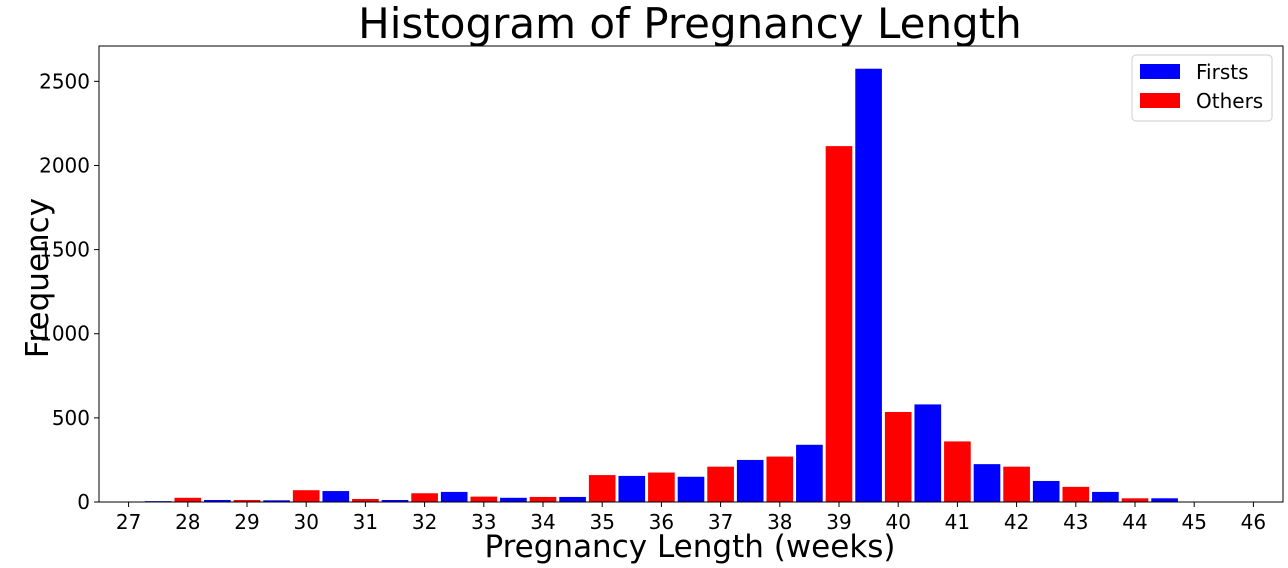 This screenshot has height=568, width=1288. I want to click on bar-firsts-42.5, so click(1046, 491).